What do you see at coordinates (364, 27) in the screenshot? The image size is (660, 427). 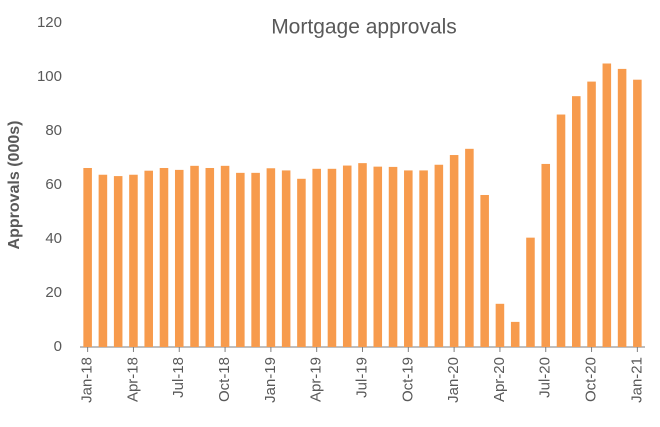 I see `chart-title: Mortgage approvals` at bounding box center [364, 27].